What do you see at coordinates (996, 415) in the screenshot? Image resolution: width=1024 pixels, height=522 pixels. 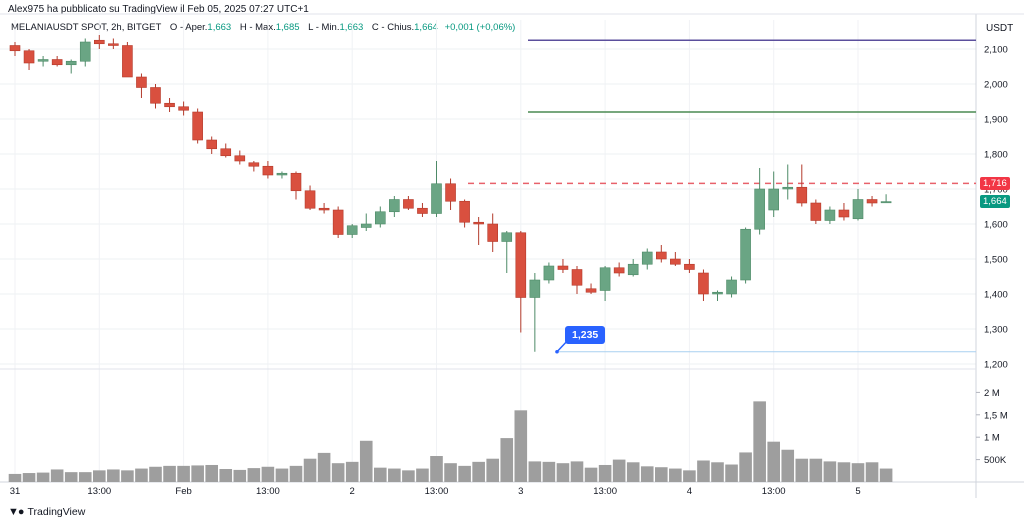 I see `volume-tick-label: 1,5 M` at bounding box center [996, 415].